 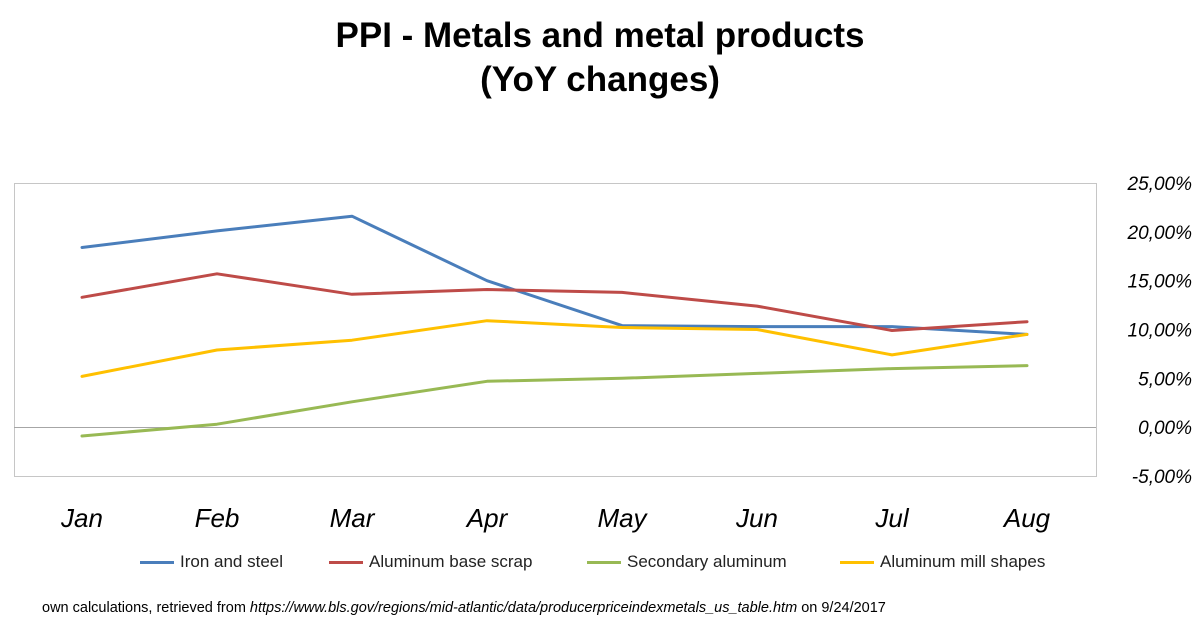 I want to click on chart-title-line-2: (YoY changes), so click(x=600, y=79).